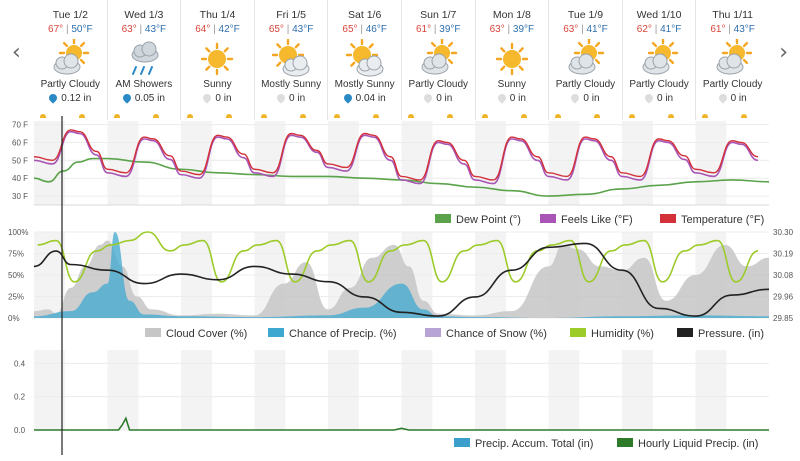 The image size is (800, 461). I want to click on legend-label: Temperature (°F), so click(722, 220).